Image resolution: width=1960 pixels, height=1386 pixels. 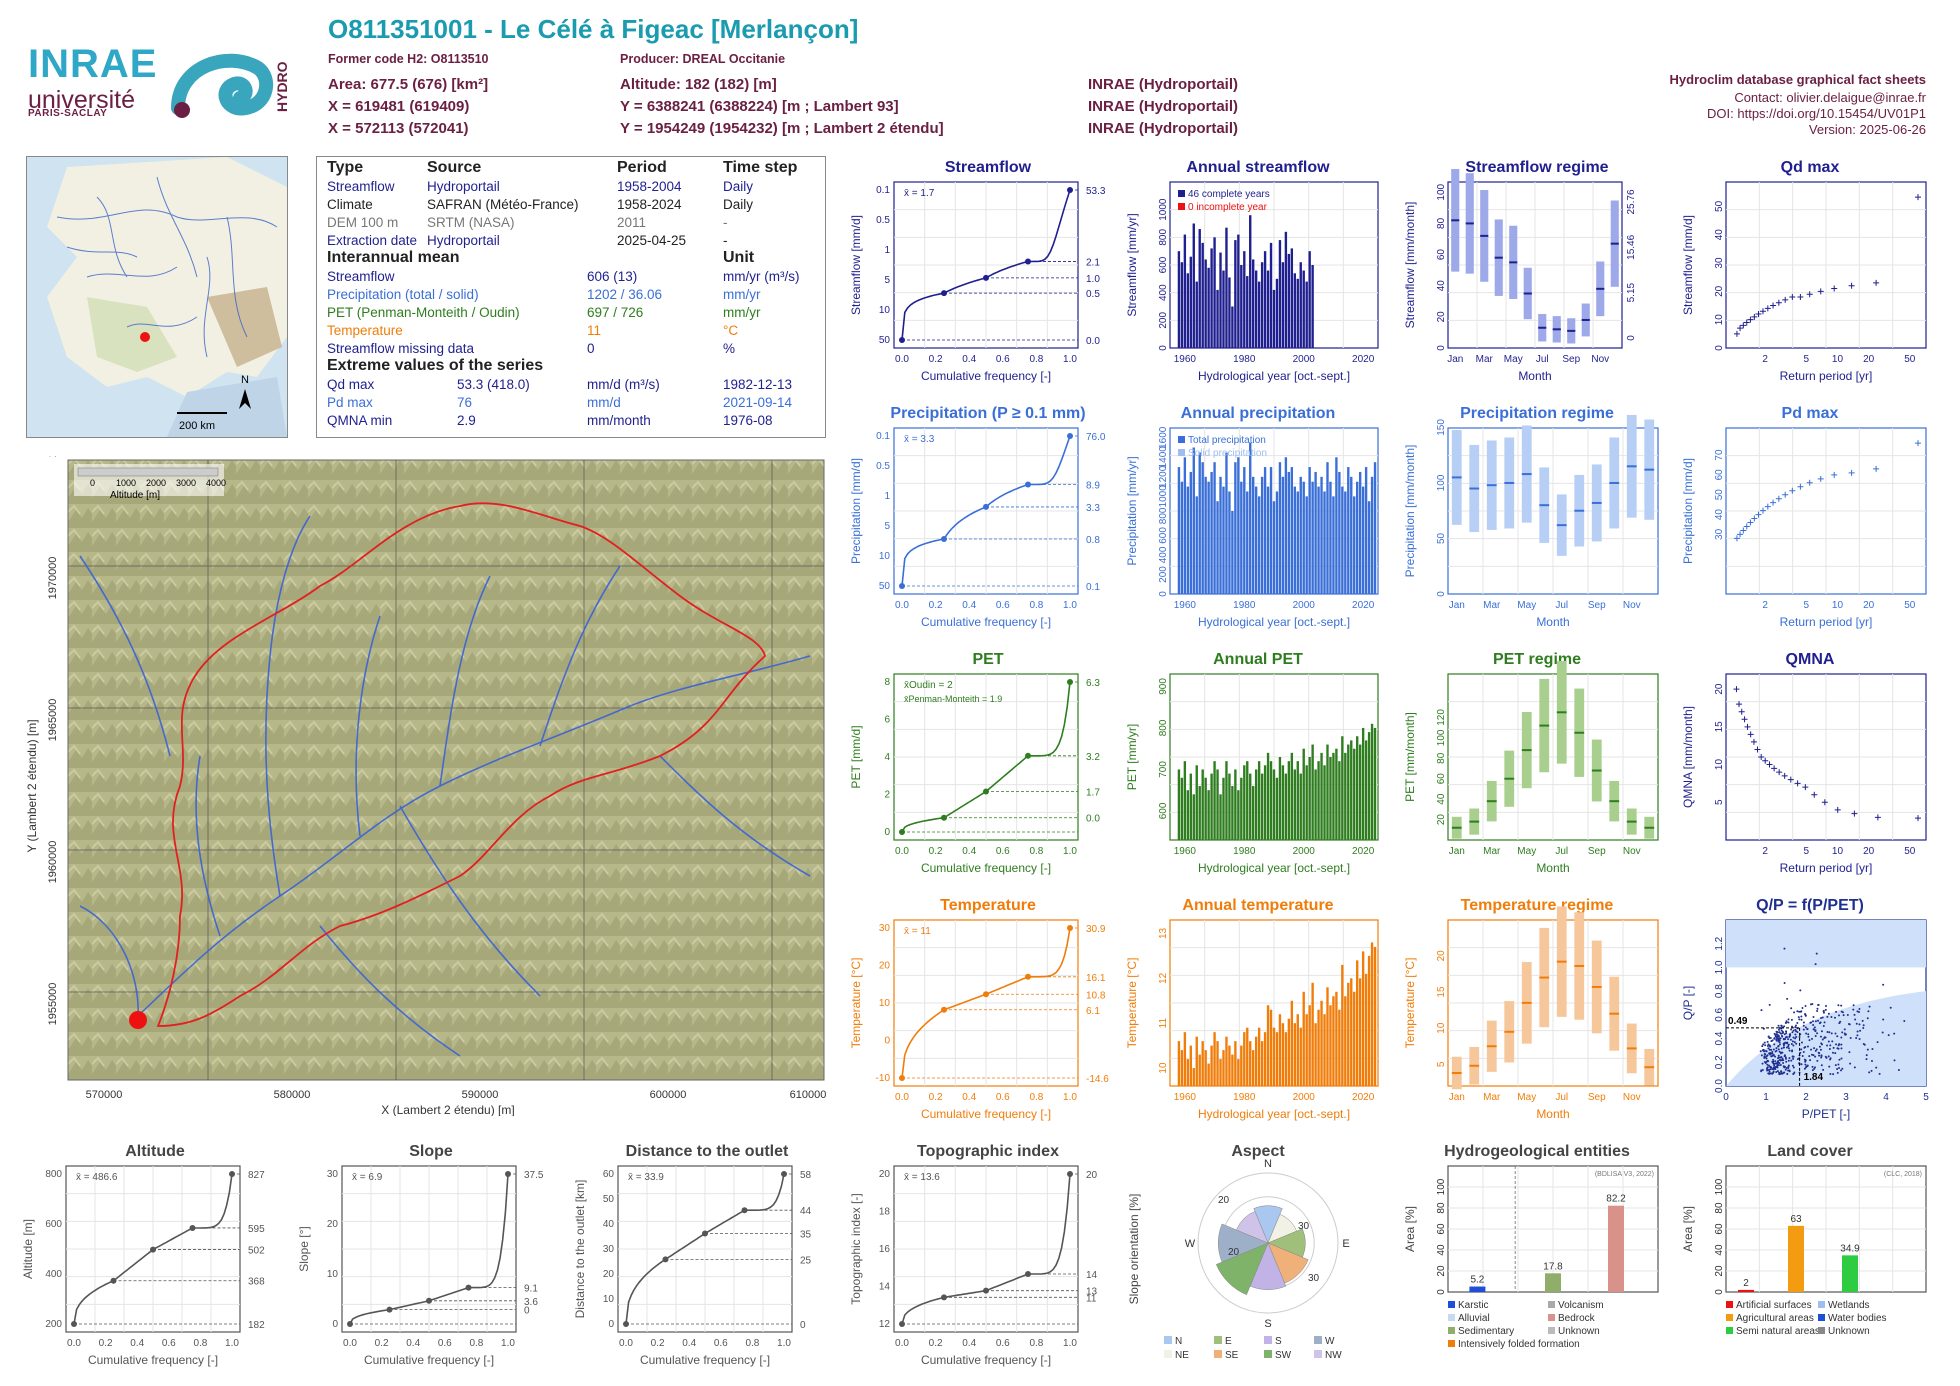 I want to click on right-tick: 5.15, so click(x=1631, y=292).